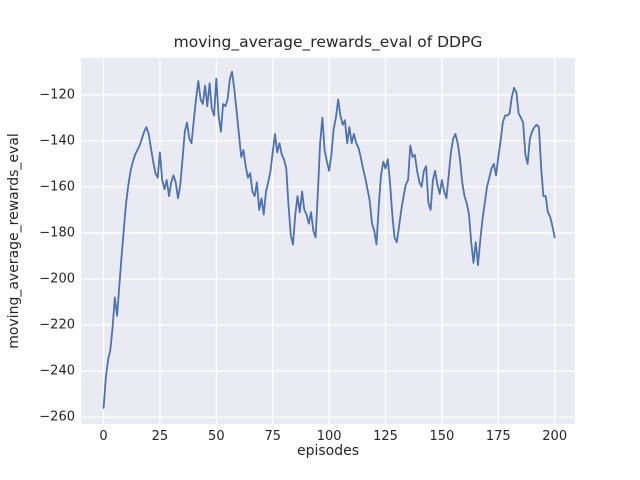  Describe the element at coordinates (14, 241) in the screenshot. I see `y-axis-label: moving_average_rewards_eval` at that location.